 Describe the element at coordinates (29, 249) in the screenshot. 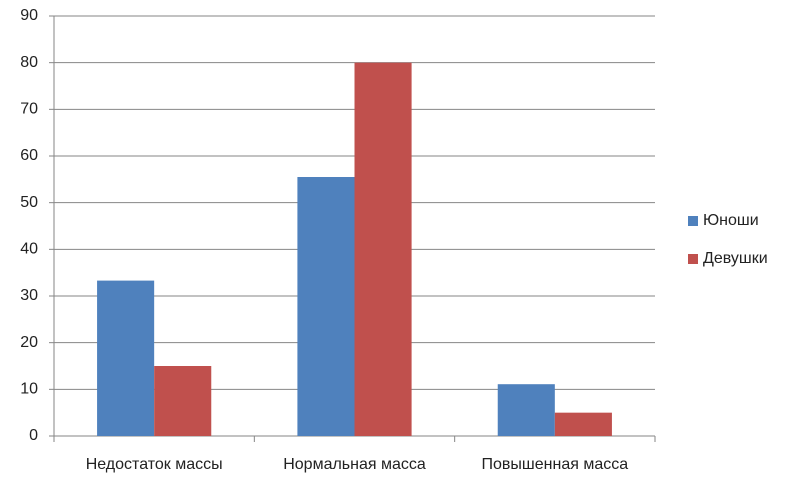

I see `y-tick-label: 40` at that location.